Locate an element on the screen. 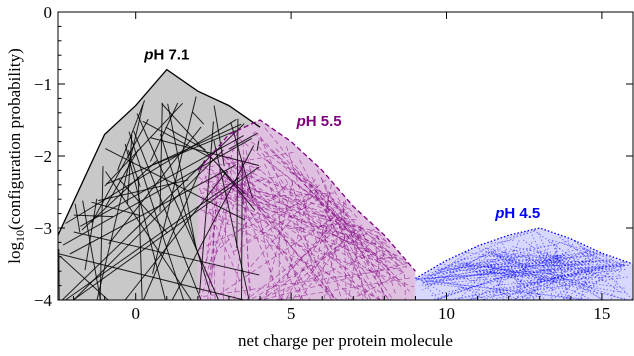 This screenshot has height=356, width=634. y-tick-label: −3 is located at coordinates (43, 228).